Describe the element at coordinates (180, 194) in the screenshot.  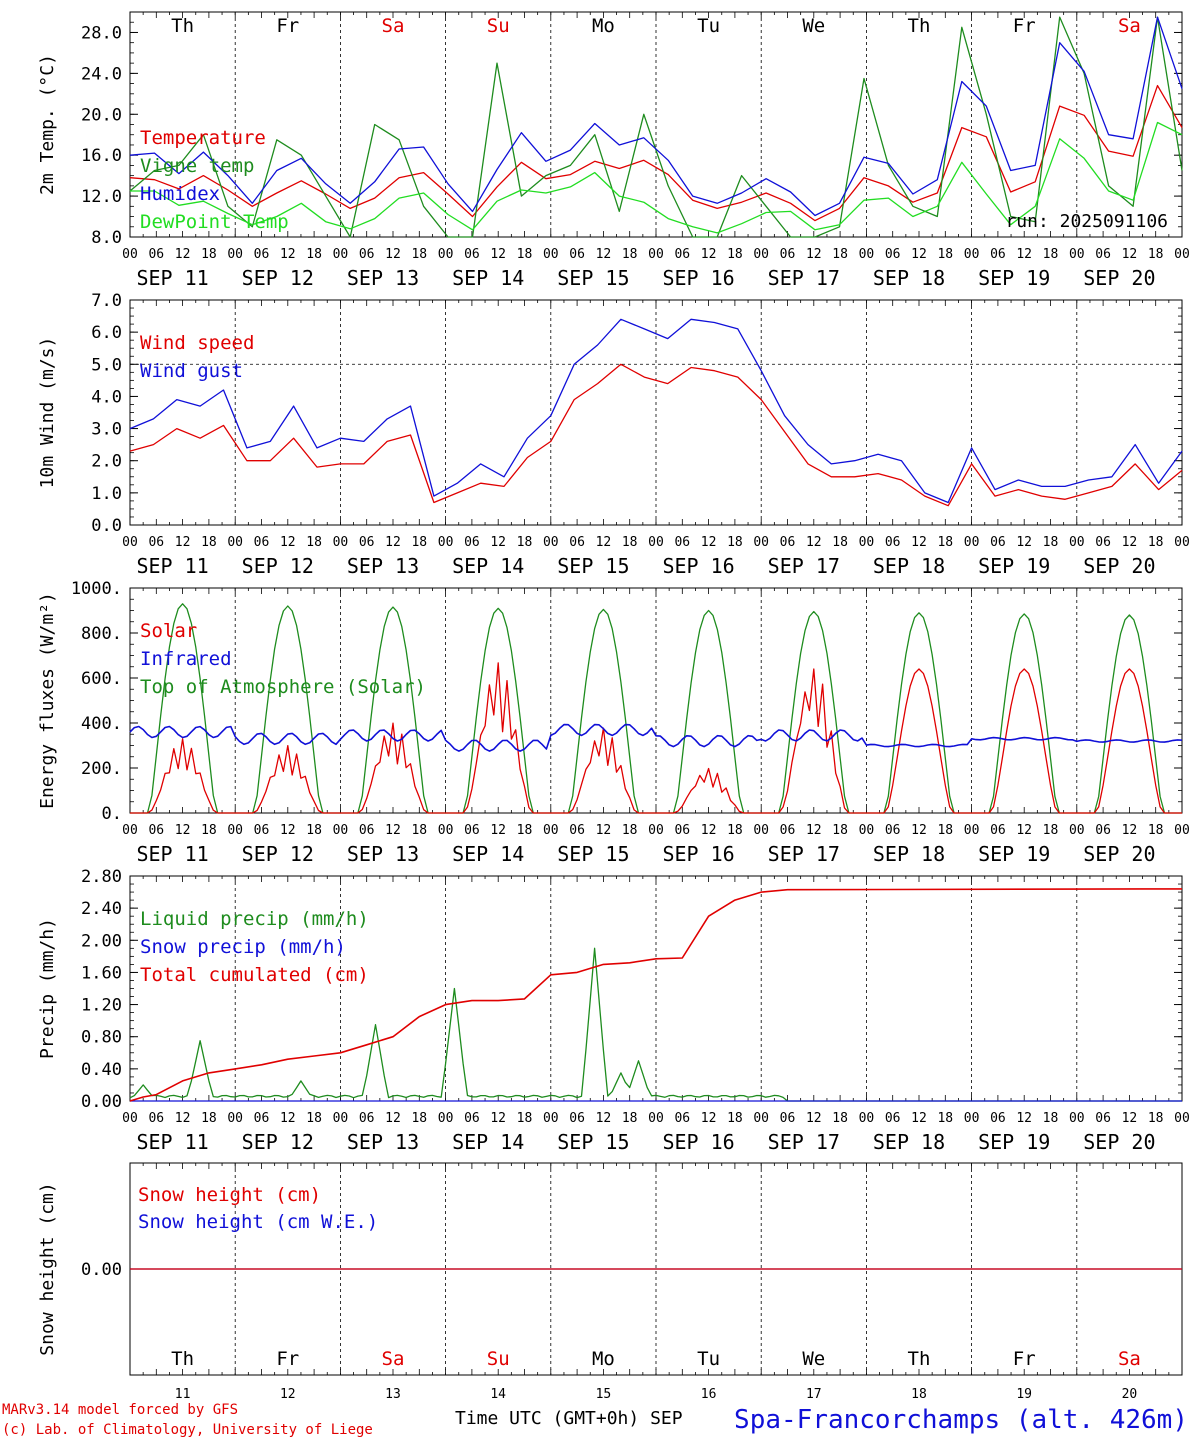
I see `legend-entry: Humidex` at that location.